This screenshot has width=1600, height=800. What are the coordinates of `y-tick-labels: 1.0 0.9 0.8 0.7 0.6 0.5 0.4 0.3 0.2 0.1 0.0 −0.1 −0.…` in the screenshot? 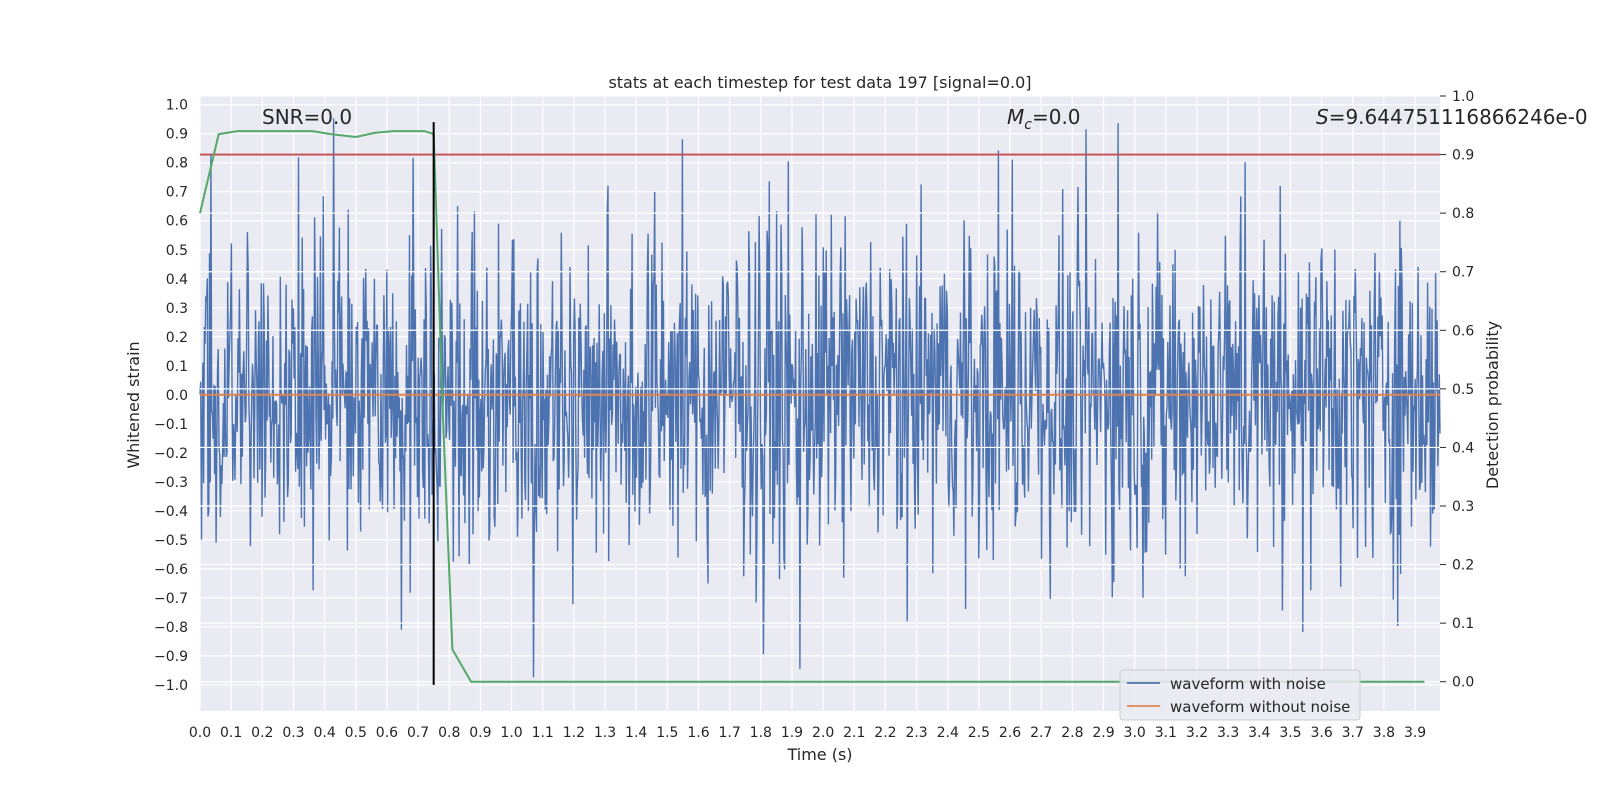 It's located at (171, 396).